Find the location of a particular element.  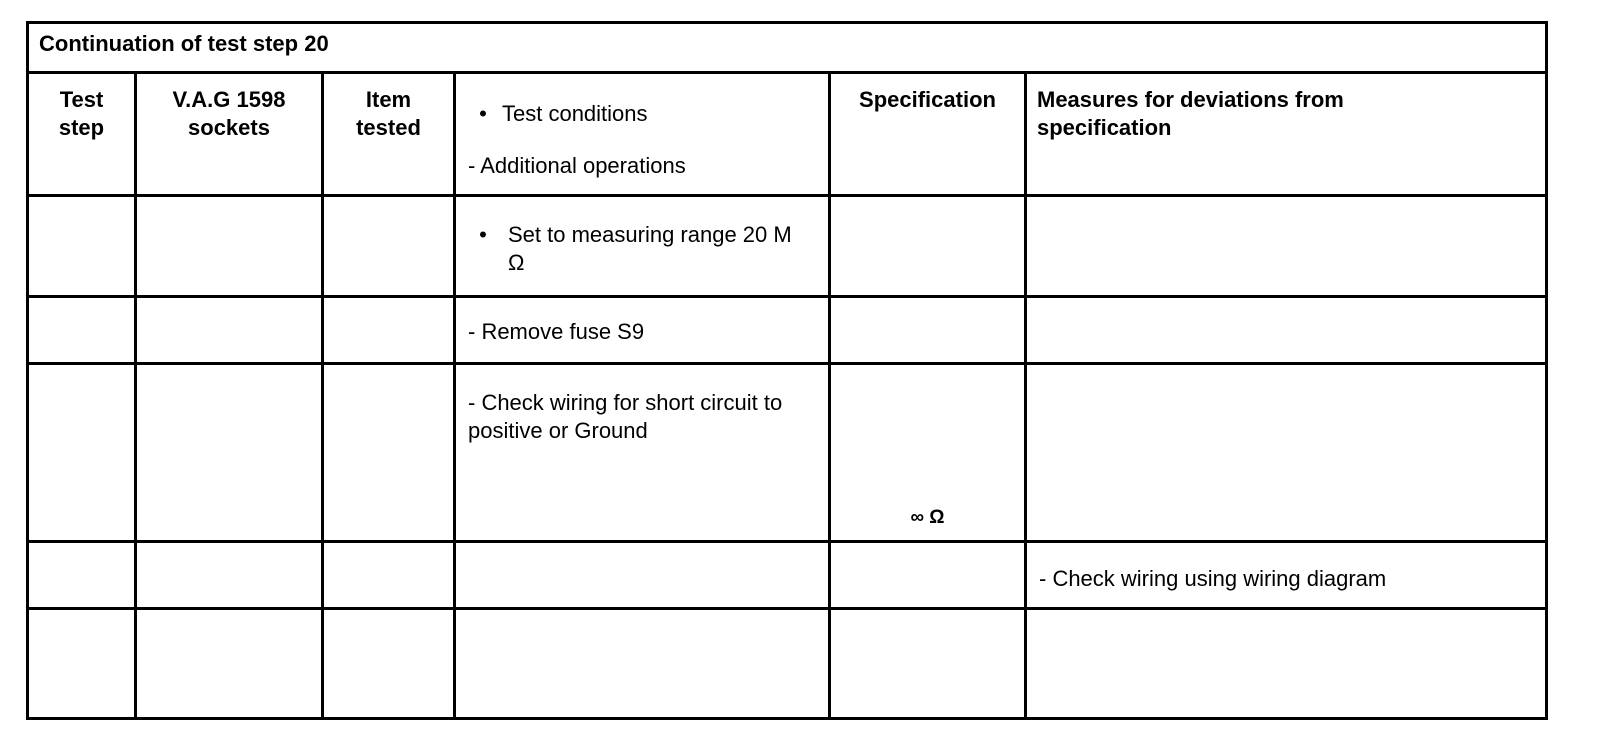

conditions-text: Set to measuring range 20 M Ω is located at coordinates (650, 248).